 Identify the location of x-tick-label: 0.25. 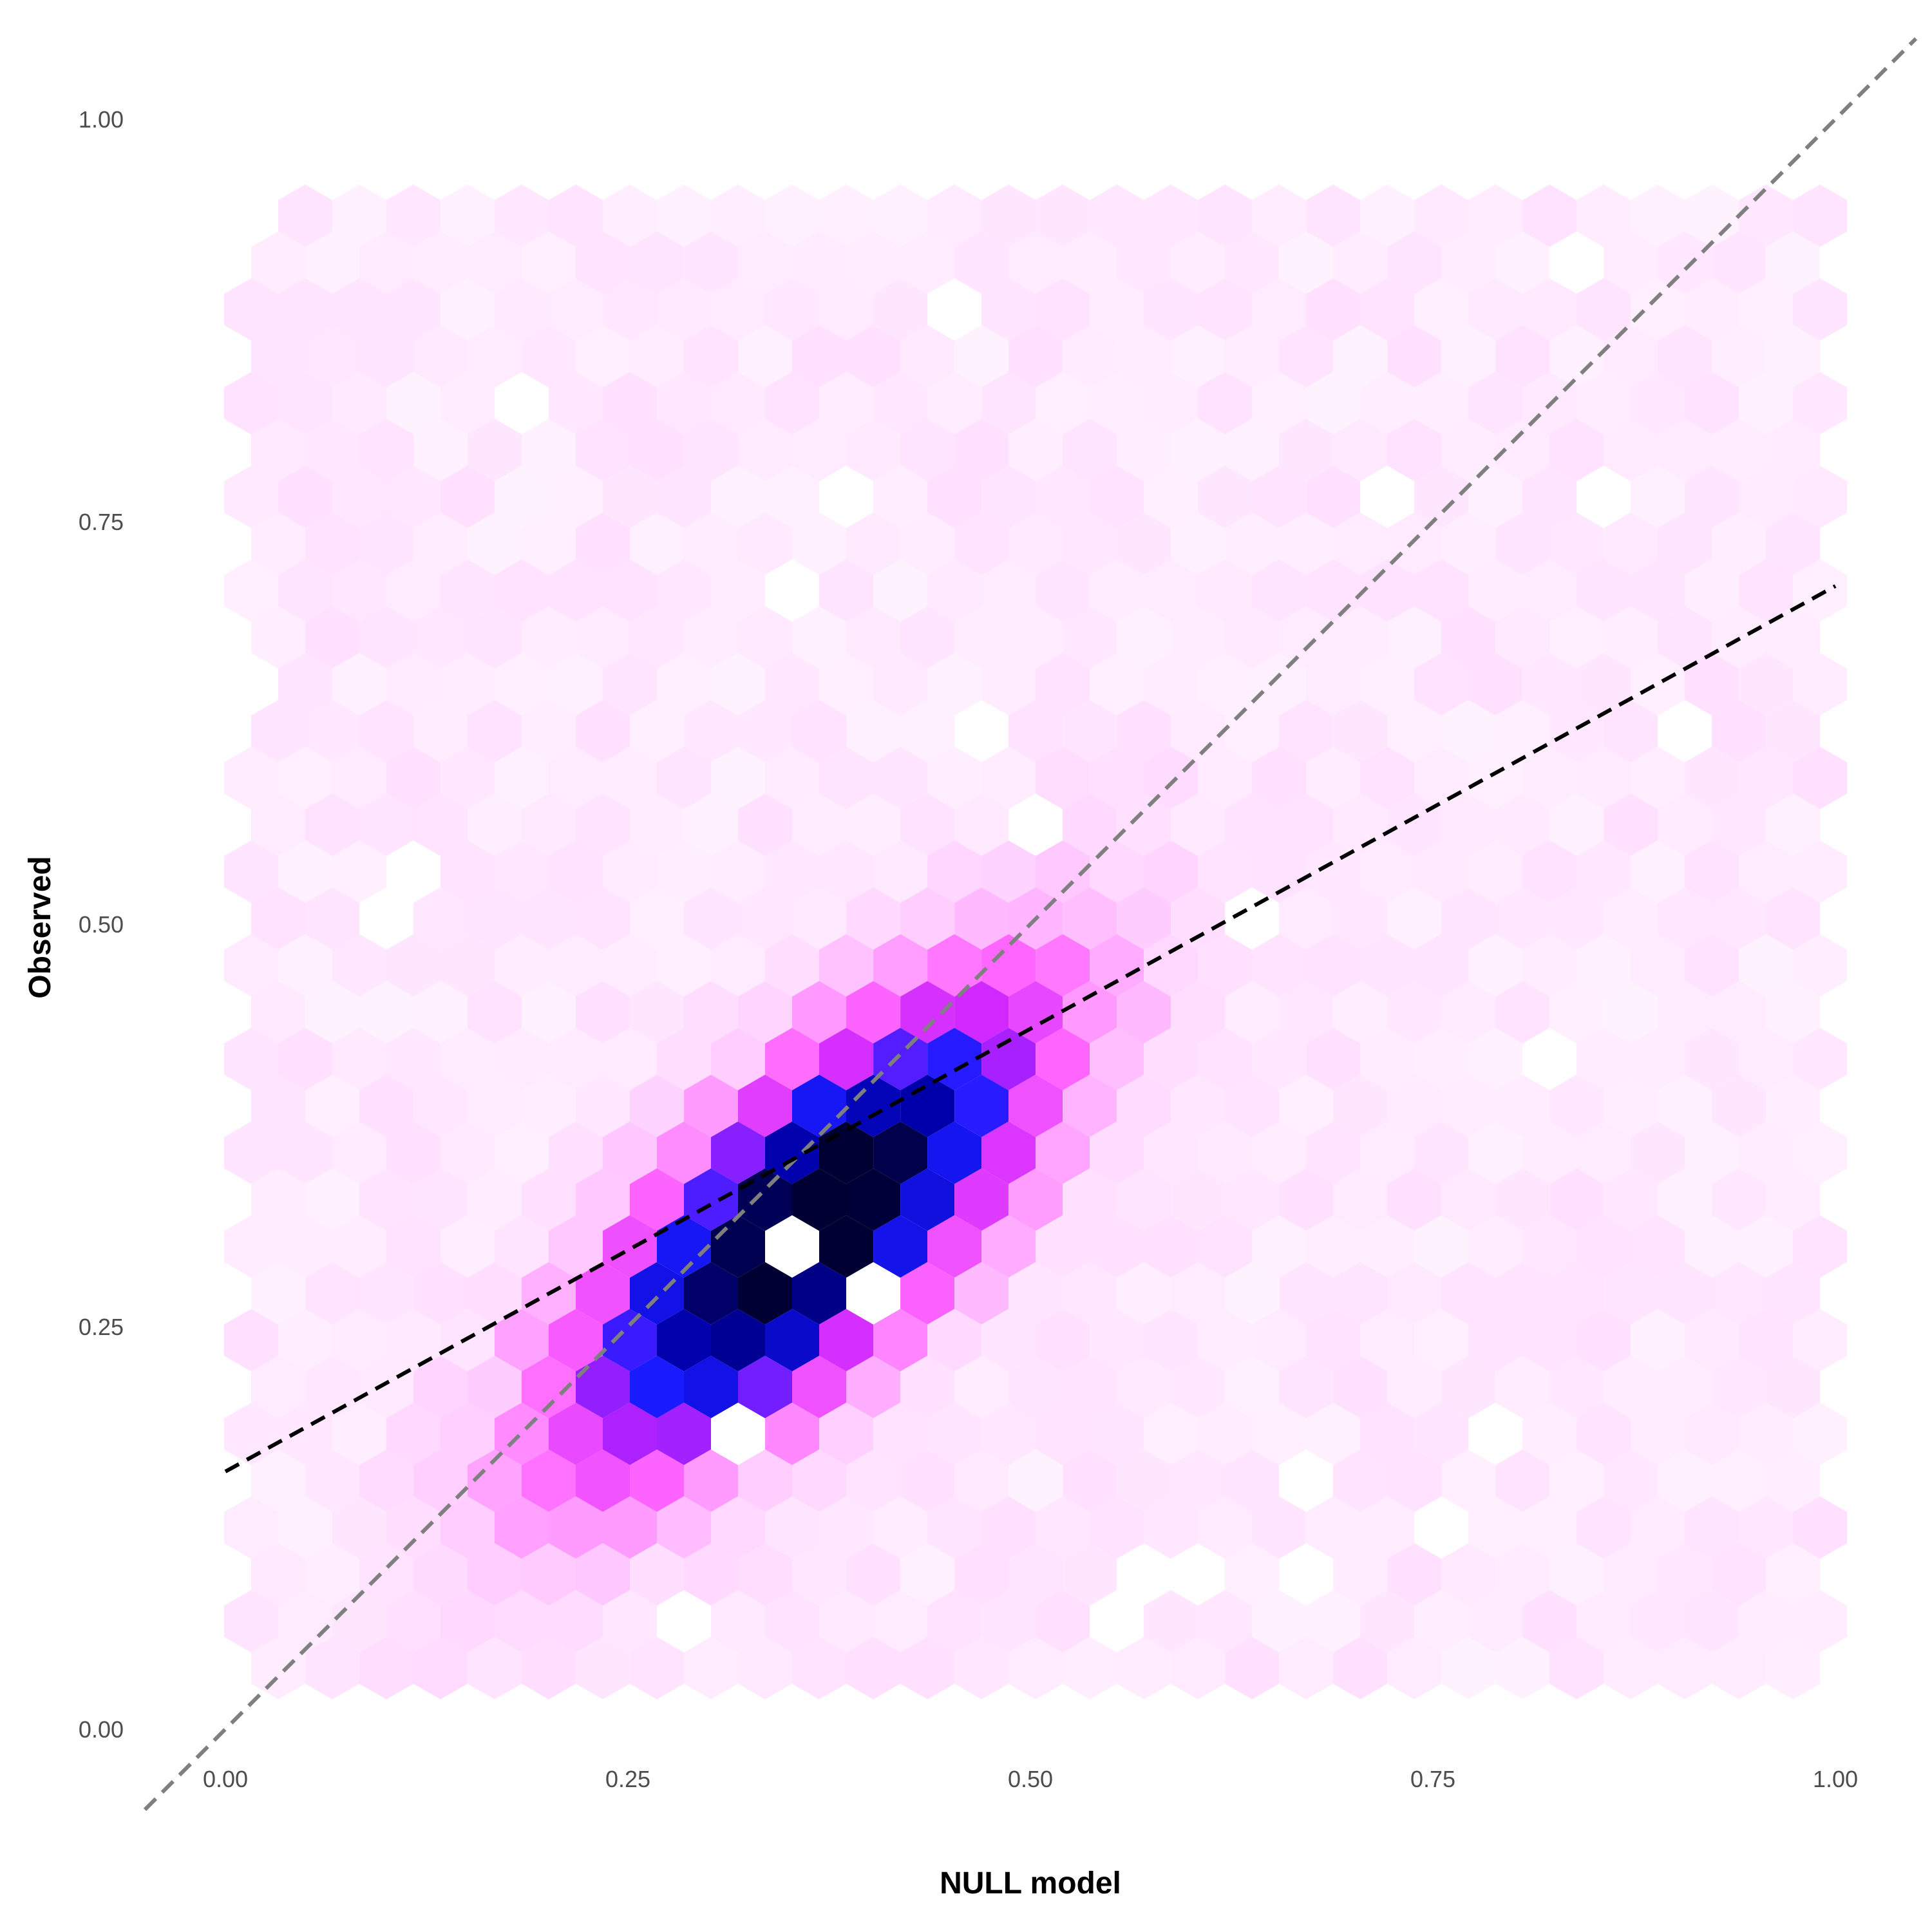
(627, 1779).